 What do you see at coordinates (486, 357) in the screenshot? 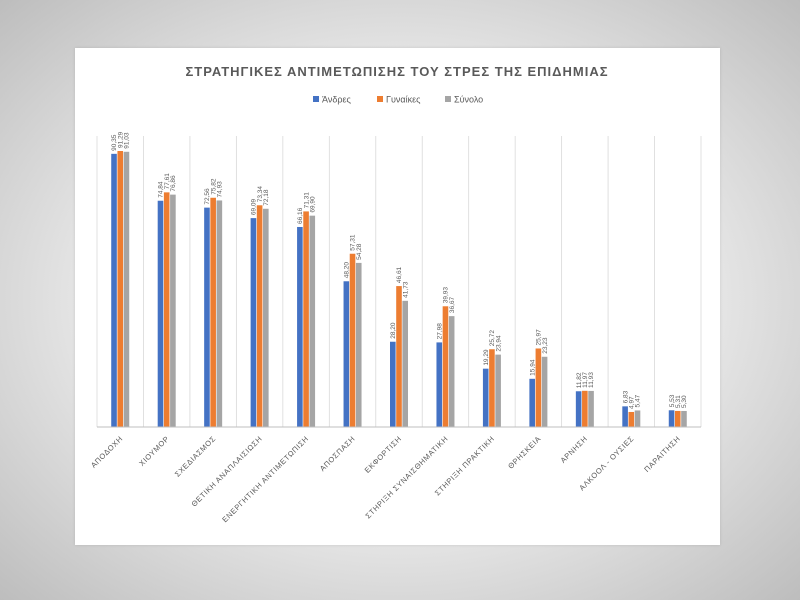
I see `value-label-0-8: 19,29` at bounding box center [486, 357].